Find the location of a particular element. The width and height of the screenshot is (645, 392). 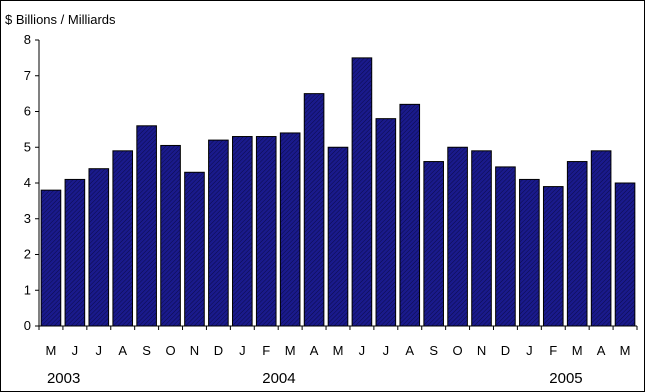

y-tick-label: 0 is located at coordinates (27, 325).